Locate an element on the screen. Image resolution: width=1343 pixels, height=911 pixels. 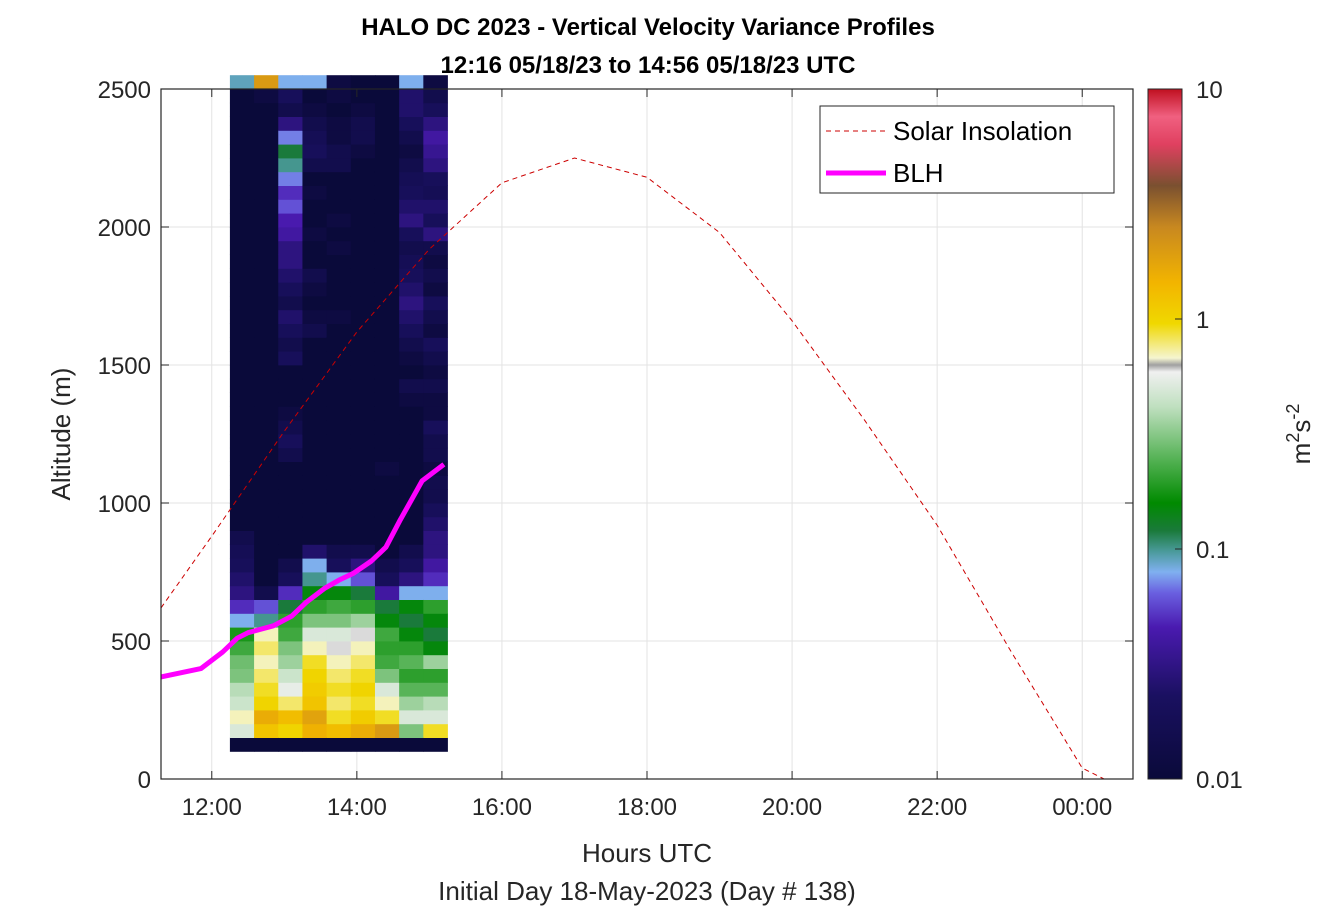
x-tick-label-5: 22:00 is located at coordinates (937, 807).